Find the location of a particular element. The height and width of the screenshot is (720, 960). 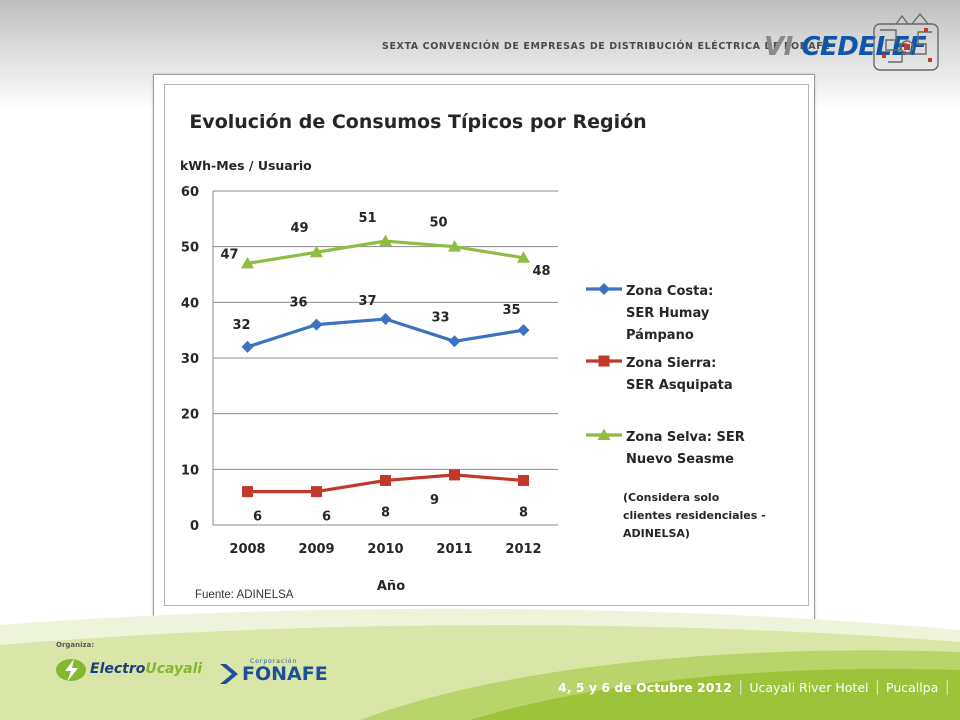

data-label: 49 is located at coordinates (299, 228).